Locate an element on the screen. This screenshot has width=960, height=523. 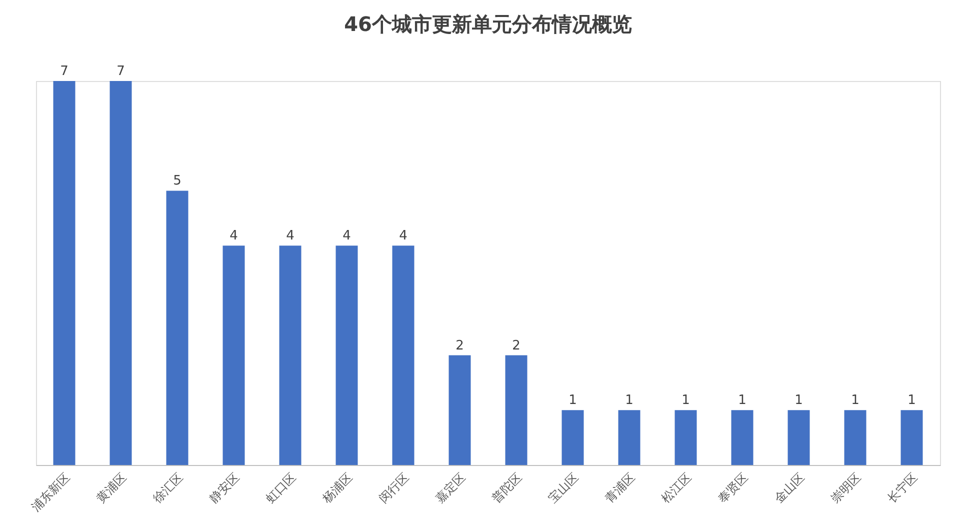
x-tick-label: 松江区 is located at coordinates (676, 488).